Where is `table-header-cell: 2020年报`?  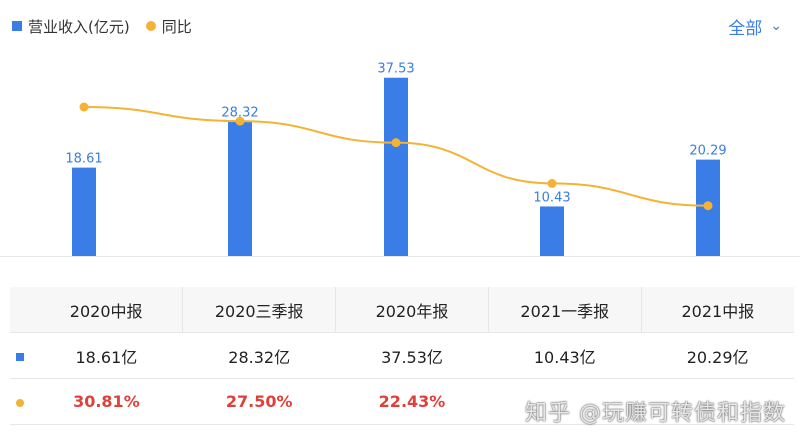
table-header-cell: 2020年报 is located at coordinates (412, 310).